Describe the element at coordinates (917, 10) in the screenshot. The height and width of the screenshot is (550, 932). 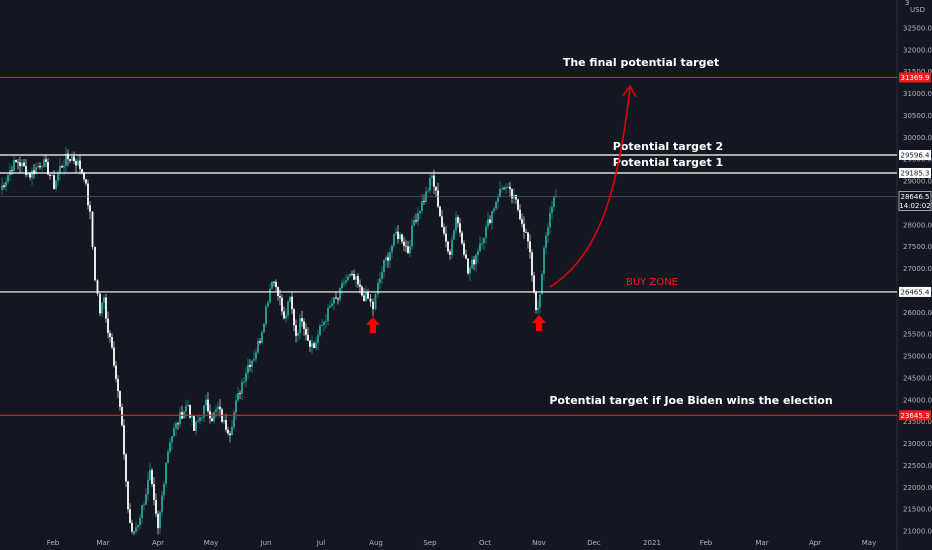
I see `currency-label: USD` at that location.